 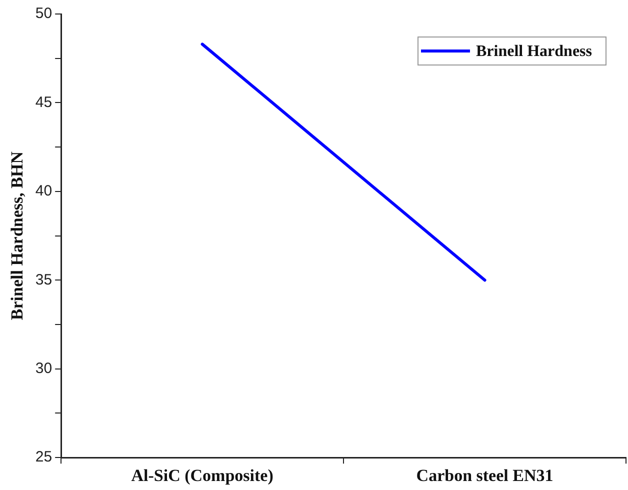 What do you see at coordinates (17, 235) in the screenshot?
I see `y-axis-title: Brinell Hardness, BHN` at bounding box center [17, 235].